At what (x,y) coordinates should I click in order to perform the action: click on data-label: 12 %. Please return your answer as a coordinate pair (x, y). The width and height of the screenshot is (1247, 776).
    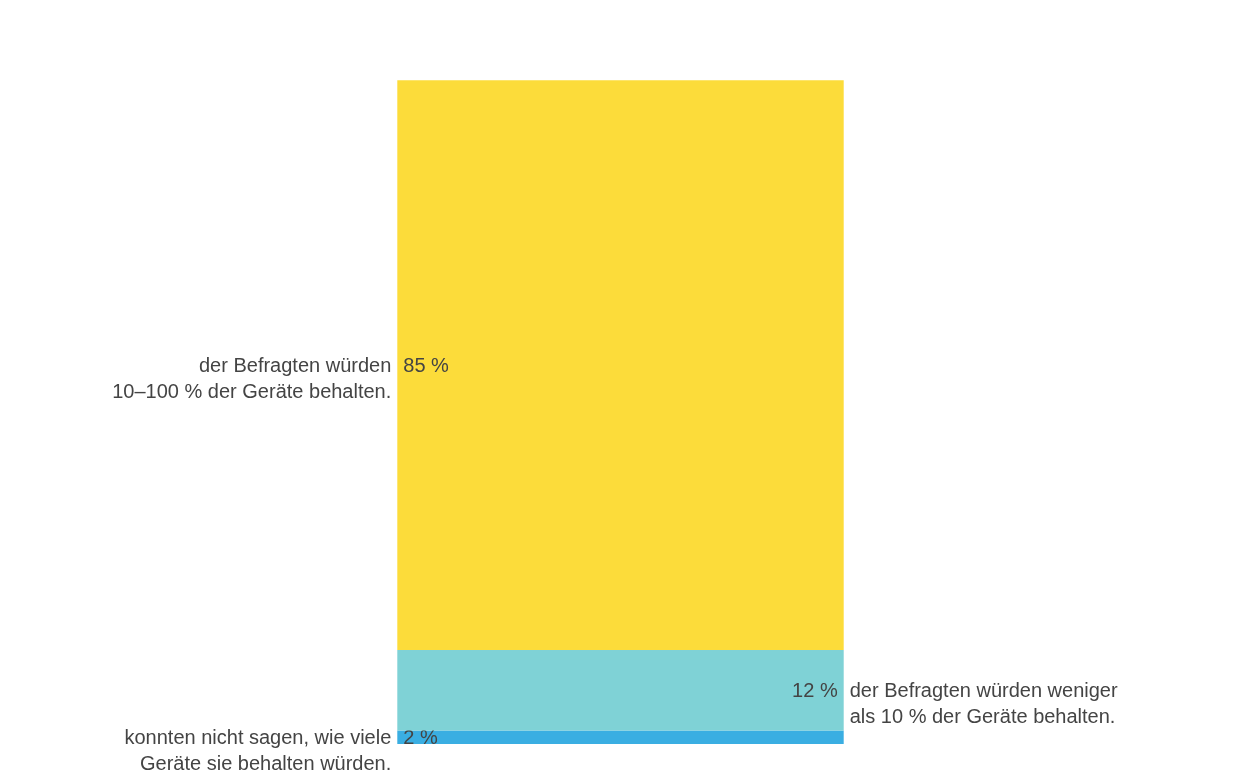
    Looking at the image, I should click on (815, 690).